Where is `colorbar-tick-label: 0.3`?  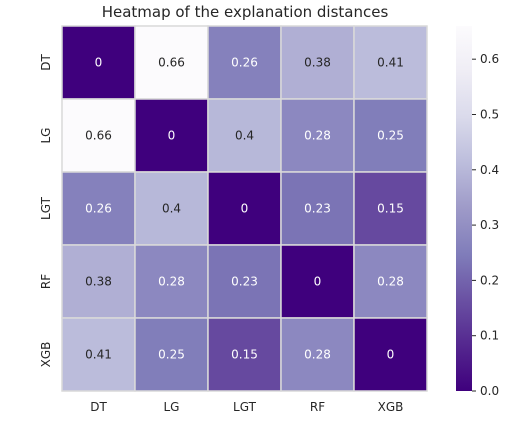
colorbar-tick-label: 0.3 is located at coordinates (489, 225).